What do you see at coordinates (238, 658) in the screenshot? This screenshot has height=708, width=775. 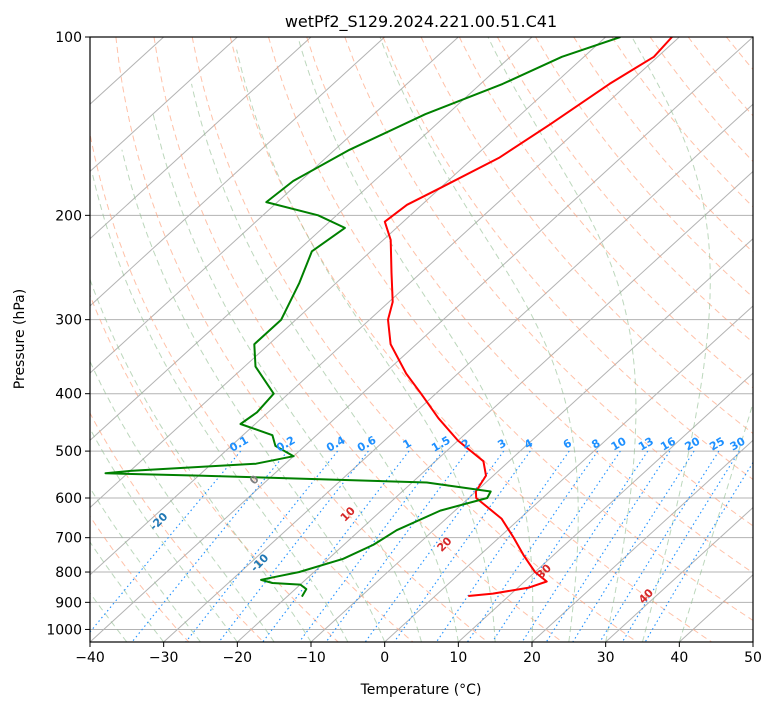 I see `x-tick-label: −20` at bounding box center [238, 658].